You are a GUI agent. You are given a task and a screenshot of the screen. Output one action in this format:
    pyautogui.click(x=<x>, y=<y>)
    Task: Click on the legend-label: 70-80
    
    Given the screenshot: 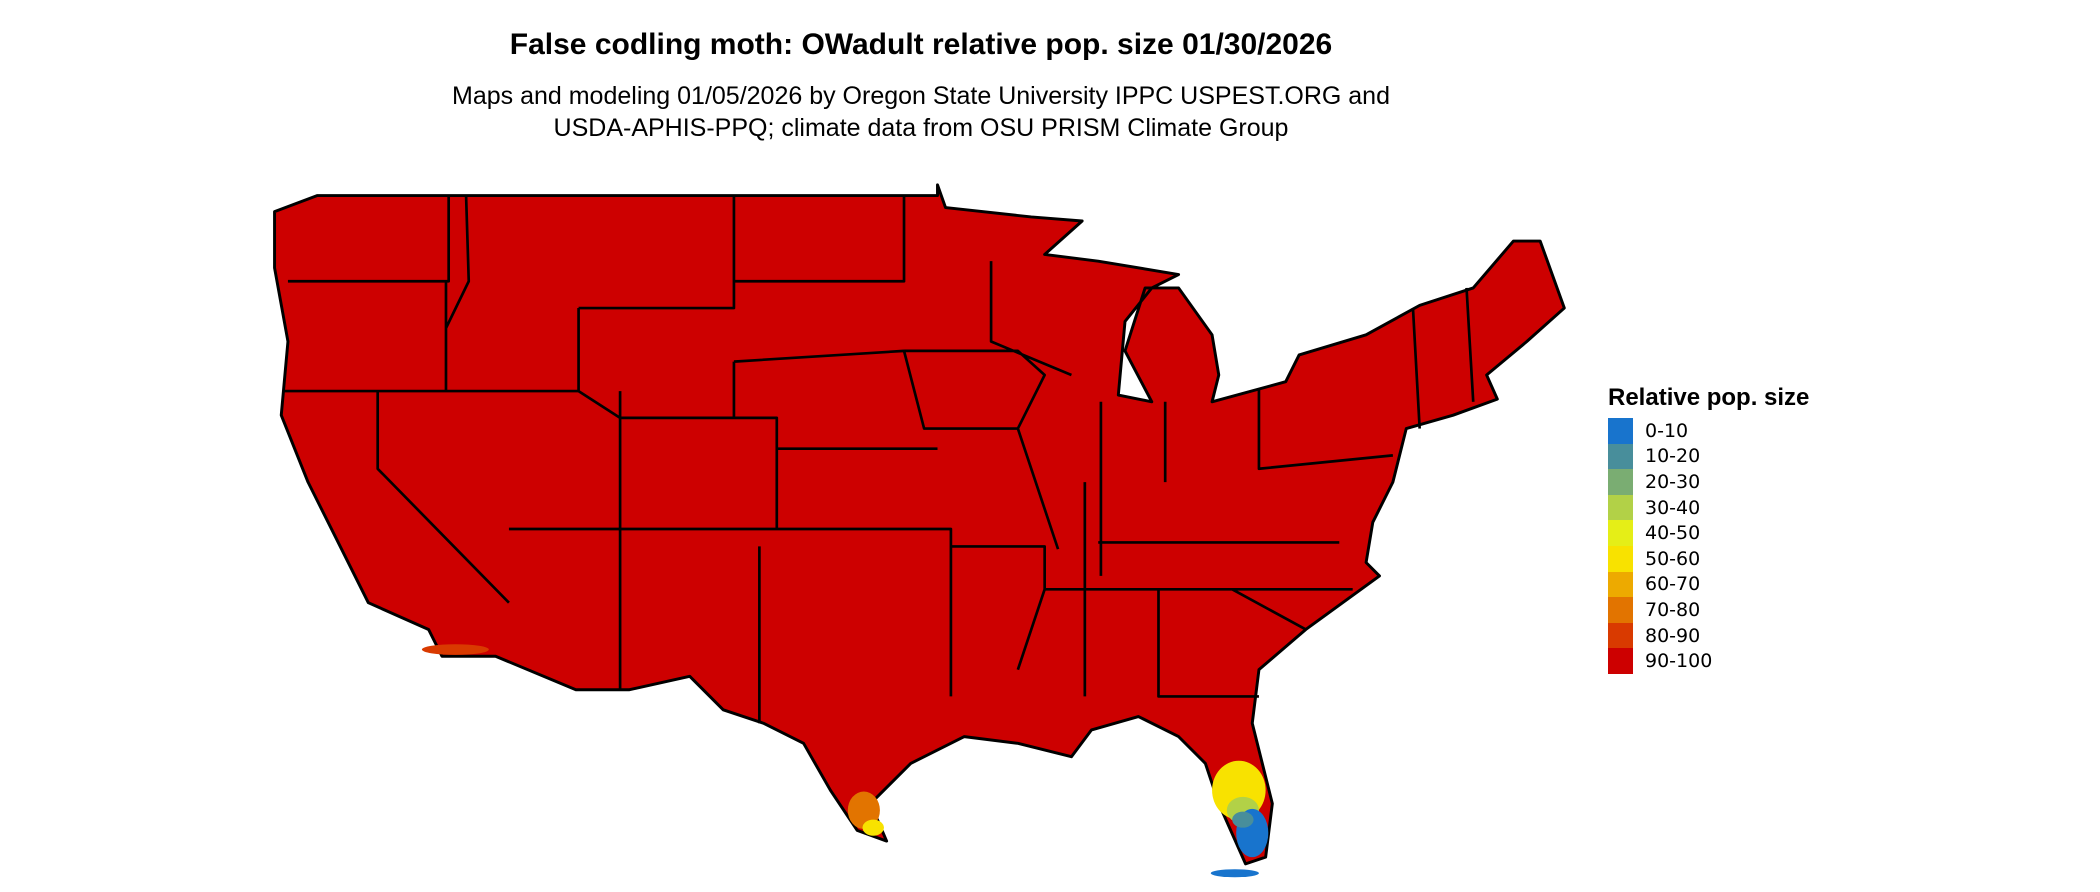 What is the action you would take?
    pyautogui.click(x=1673, y=609)
    